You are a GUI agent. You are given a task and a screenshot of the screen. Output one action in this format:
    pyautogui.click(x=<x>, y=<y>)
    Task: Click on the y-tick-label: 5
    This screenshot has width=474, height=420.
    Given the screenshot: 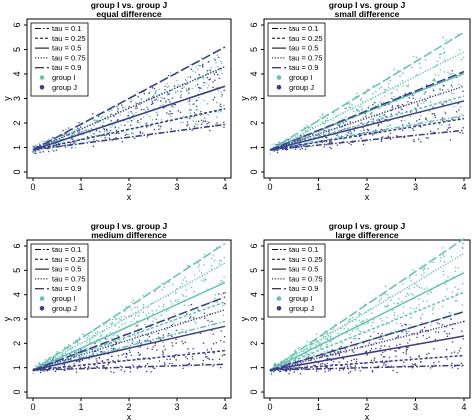 What is the action you would take?
    pyautogui.click(x=254, y=49)
    